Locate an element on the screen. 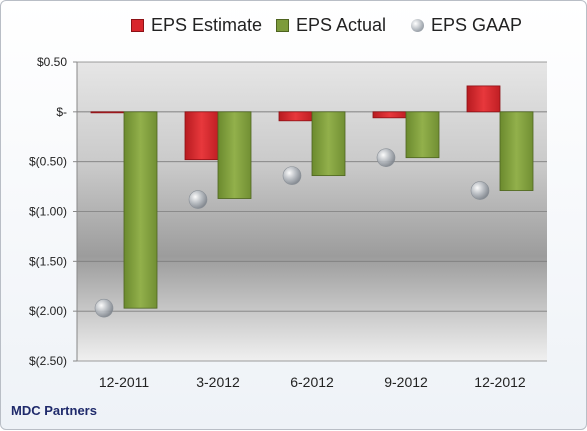 The image size is (587, 431). y-tick-label: $(2.00) is located at coordinates (48, 311).